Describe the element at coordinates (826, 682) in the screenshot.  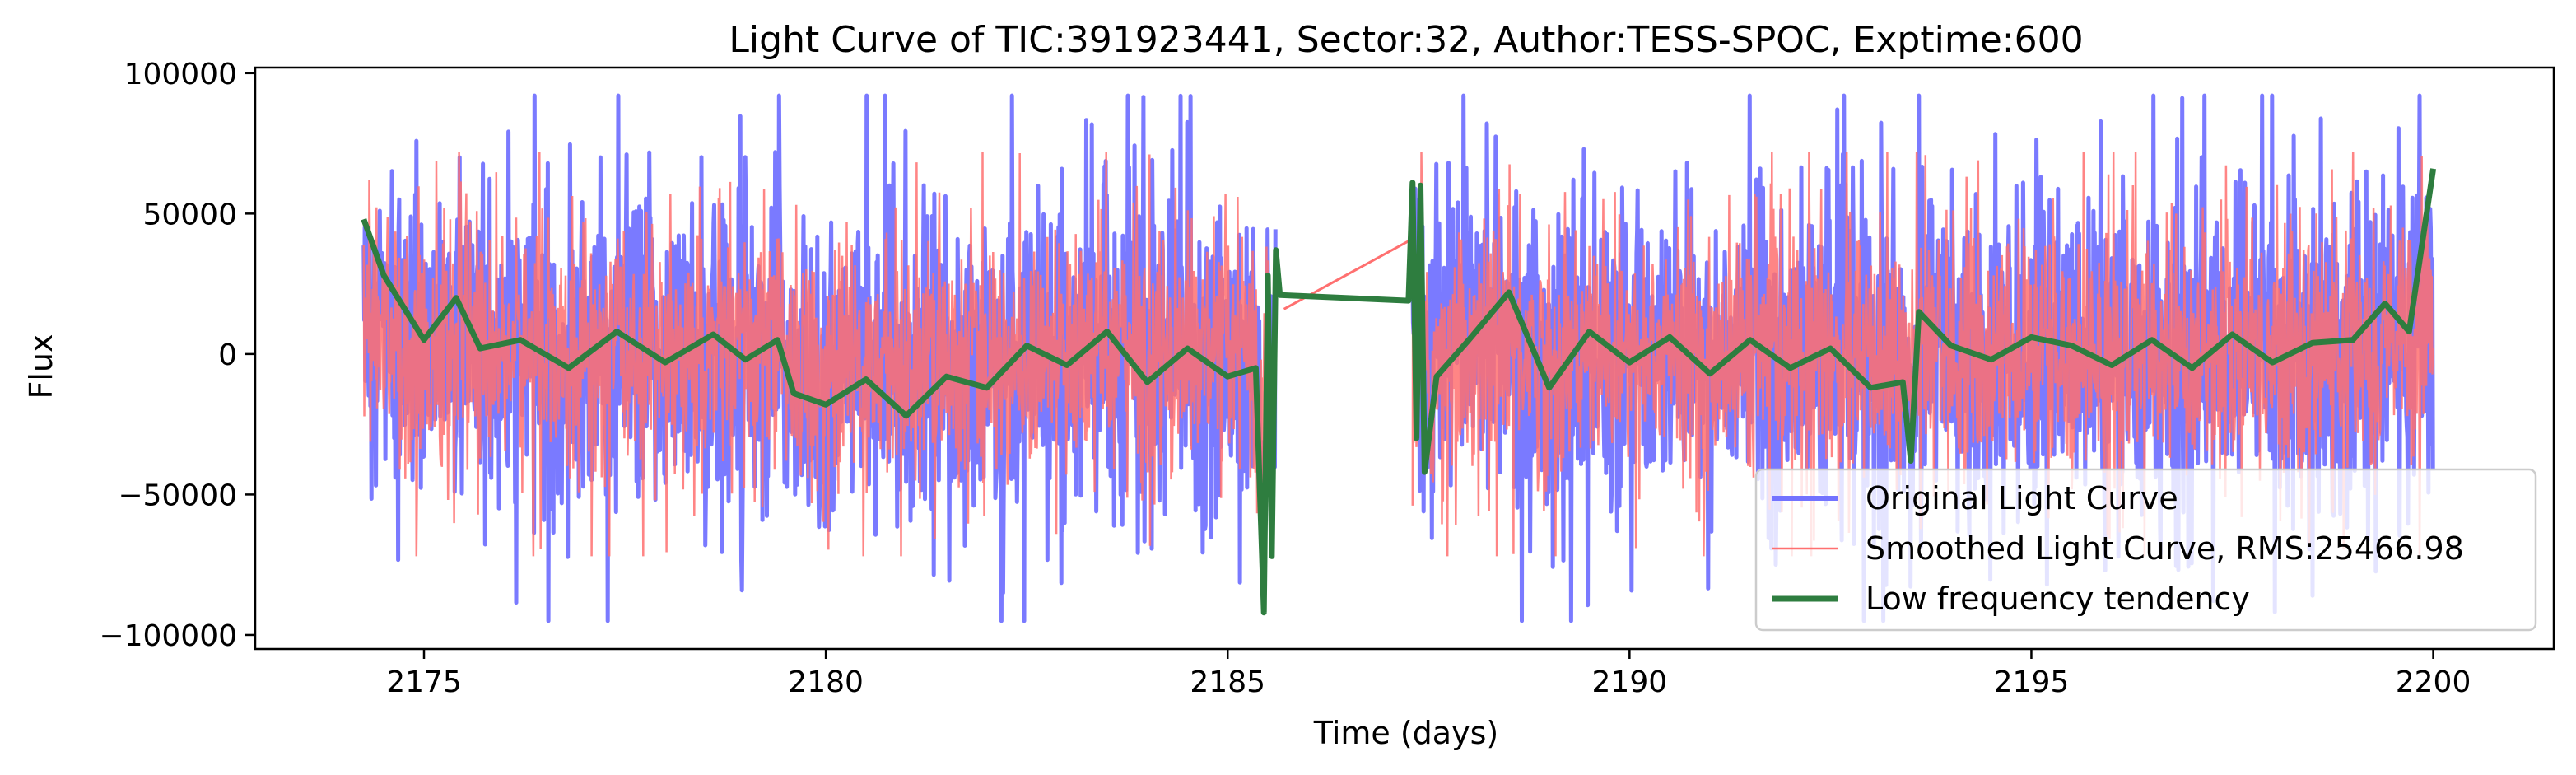
I see `x-tick-label: 2180` at that location.